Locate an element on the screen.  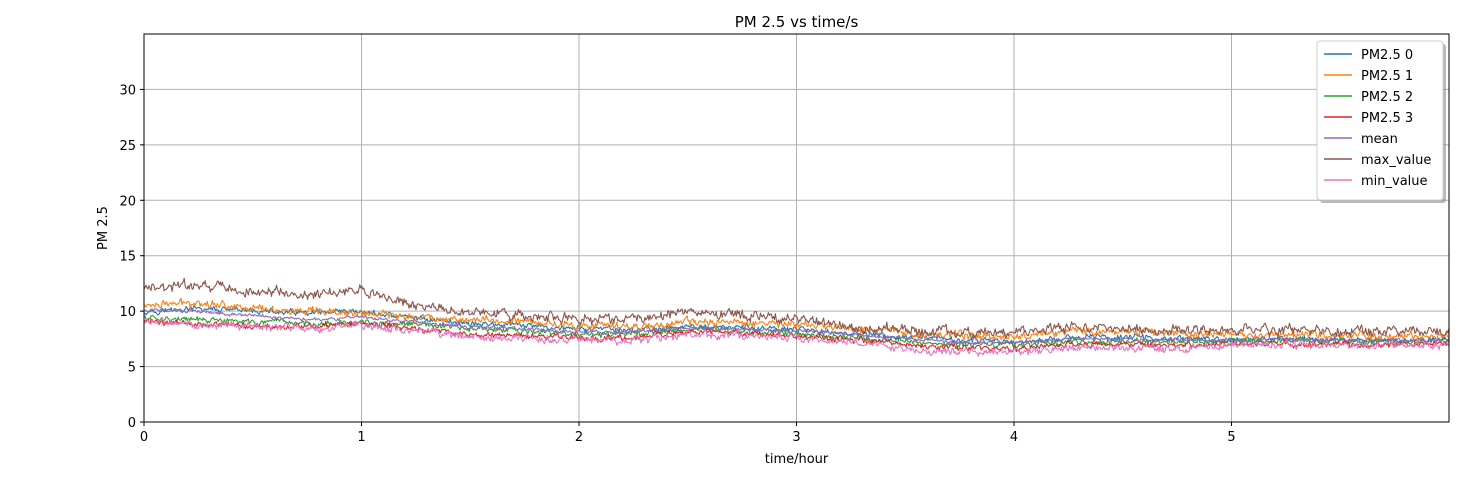
legend-label: PM2.5 2 is located at coordinates (1387, 97).